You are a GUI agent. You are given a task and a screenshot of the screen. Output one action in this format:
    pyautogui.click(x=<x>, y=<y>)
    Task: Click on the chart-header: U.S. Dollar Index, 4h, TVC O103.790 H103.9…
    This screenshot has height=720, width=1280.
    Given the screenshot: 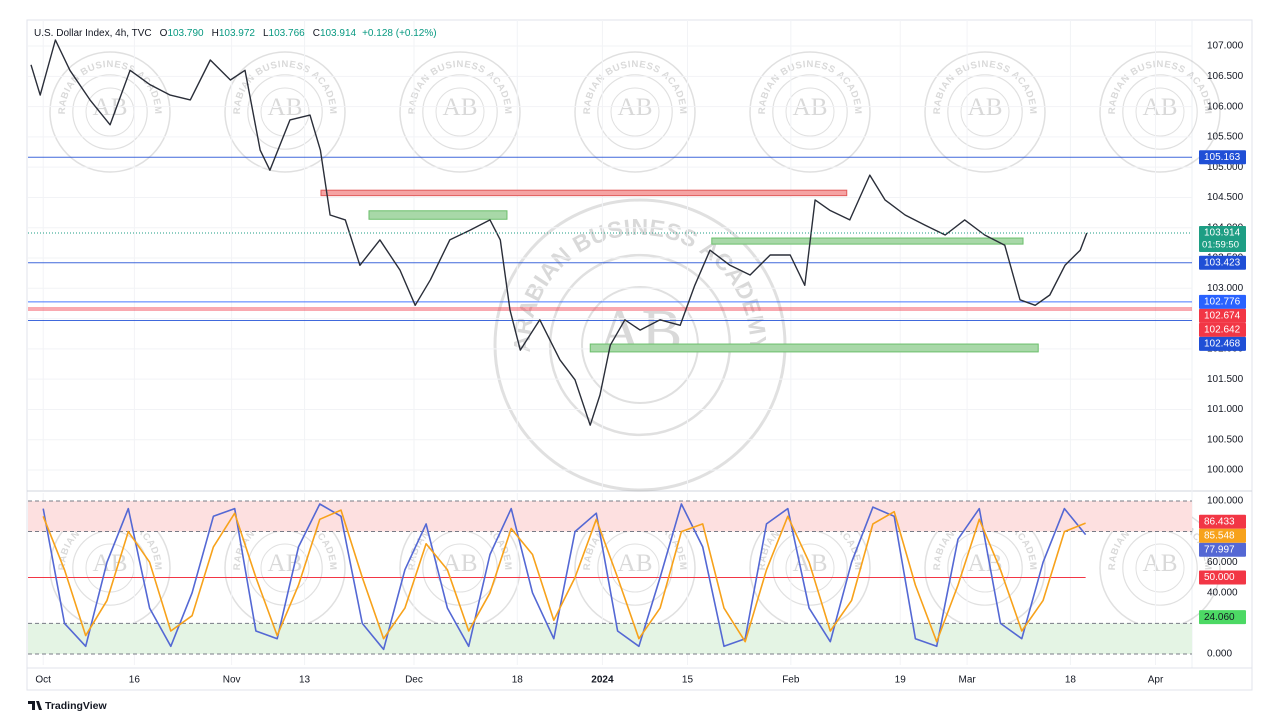 What is the action you would take?
    pyautogui.click(x=235, y=33)
    